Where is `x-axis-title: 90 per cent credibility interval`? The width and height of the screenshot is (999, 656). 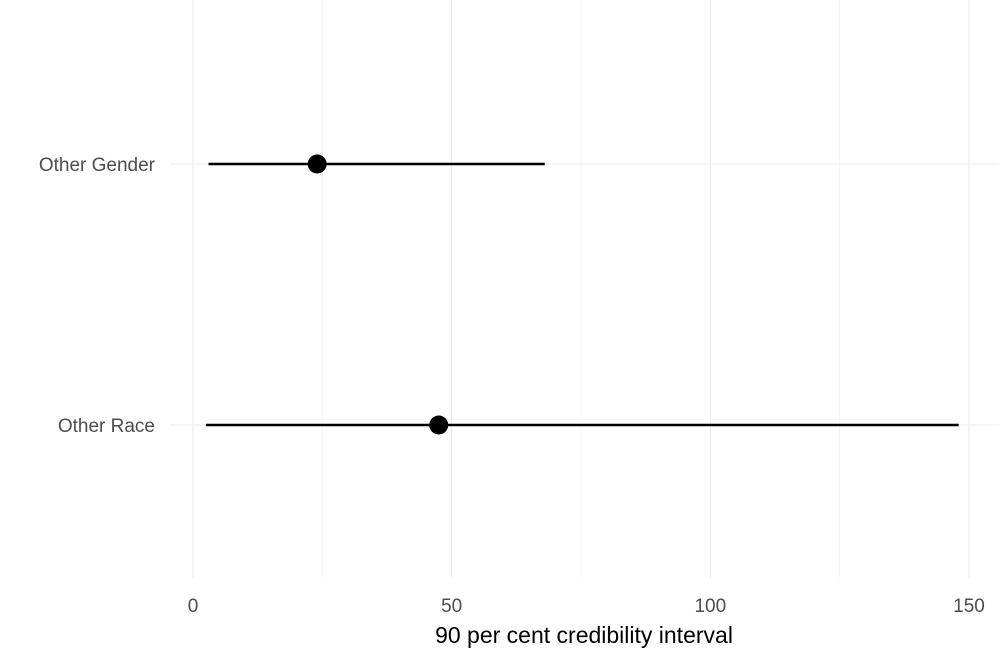 x-axis-title: 90 per cent credibility interval is located at coordinates (584, 635).